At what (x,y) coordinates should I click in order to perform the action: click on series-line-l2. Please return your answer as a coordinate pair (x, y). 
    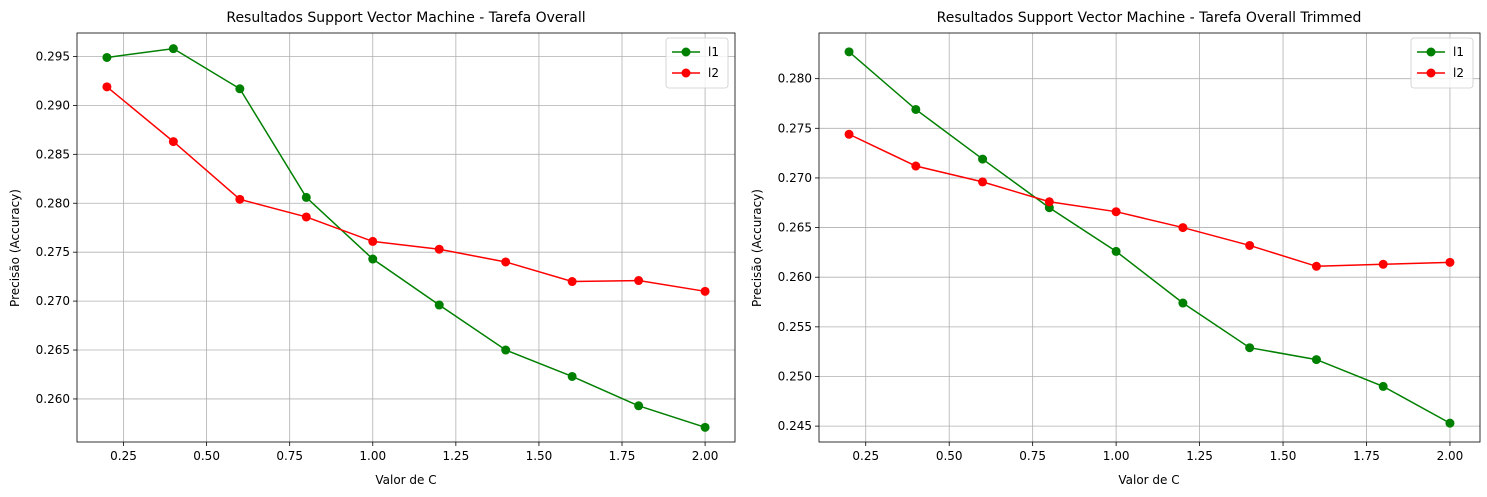
    Looking at the image, I should click on (1149, 200).